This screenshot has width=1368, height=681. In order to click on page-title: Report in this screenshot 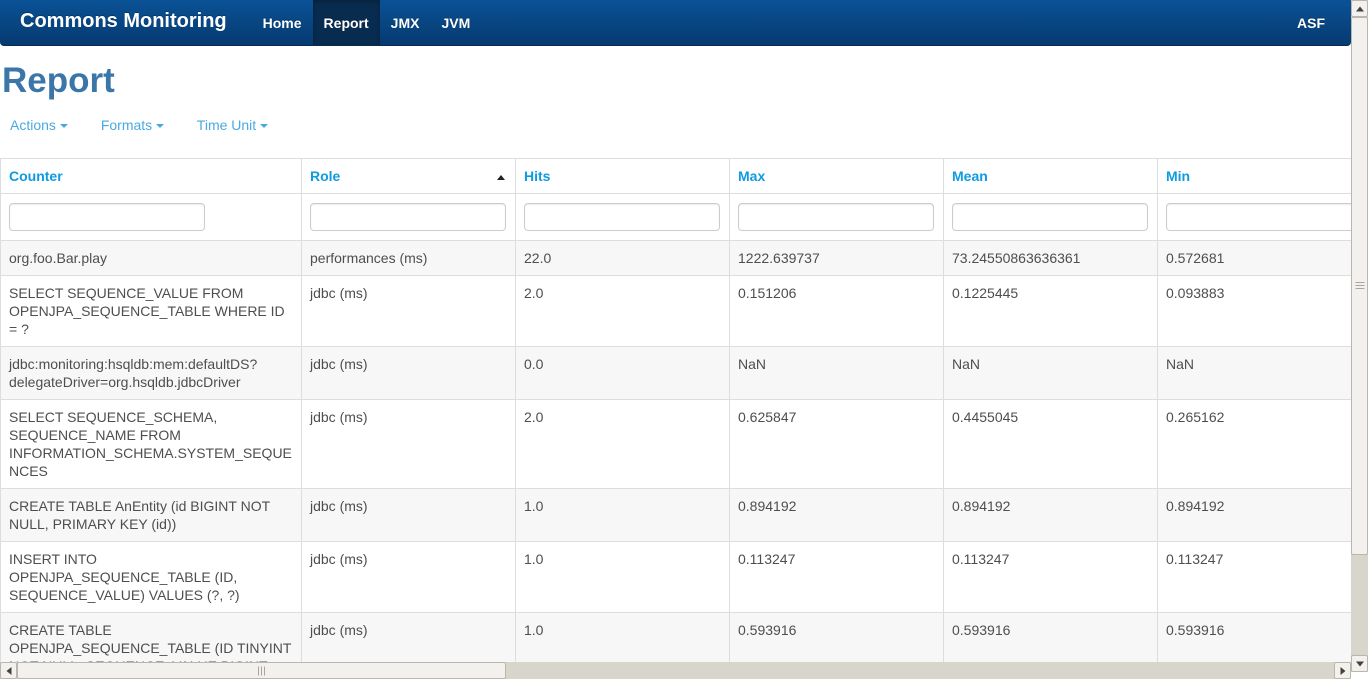, I will do `click(58, 80)`.